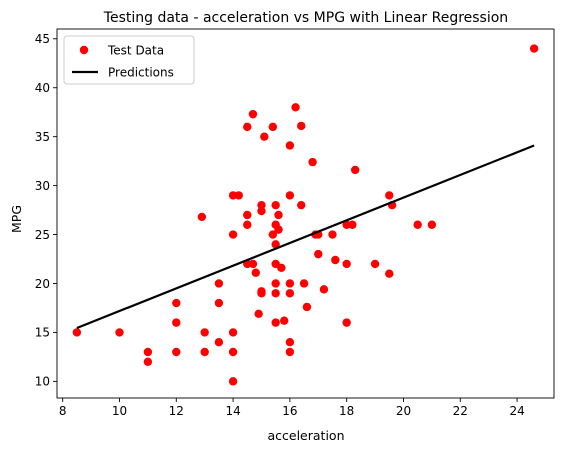 The image size is (563, 453). I want to click on legend: Test Data Predictions, so click(129, 60).